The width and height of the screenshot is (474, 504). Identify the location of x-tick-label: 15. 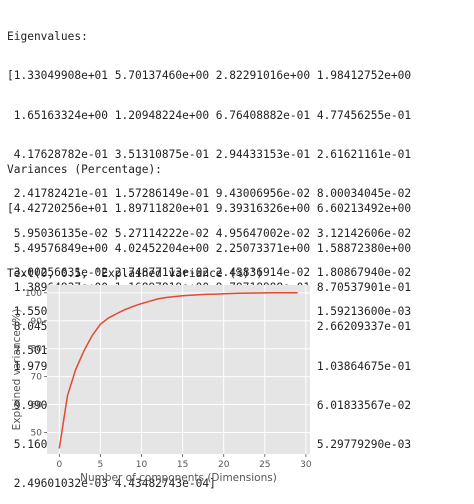
(182, 465).